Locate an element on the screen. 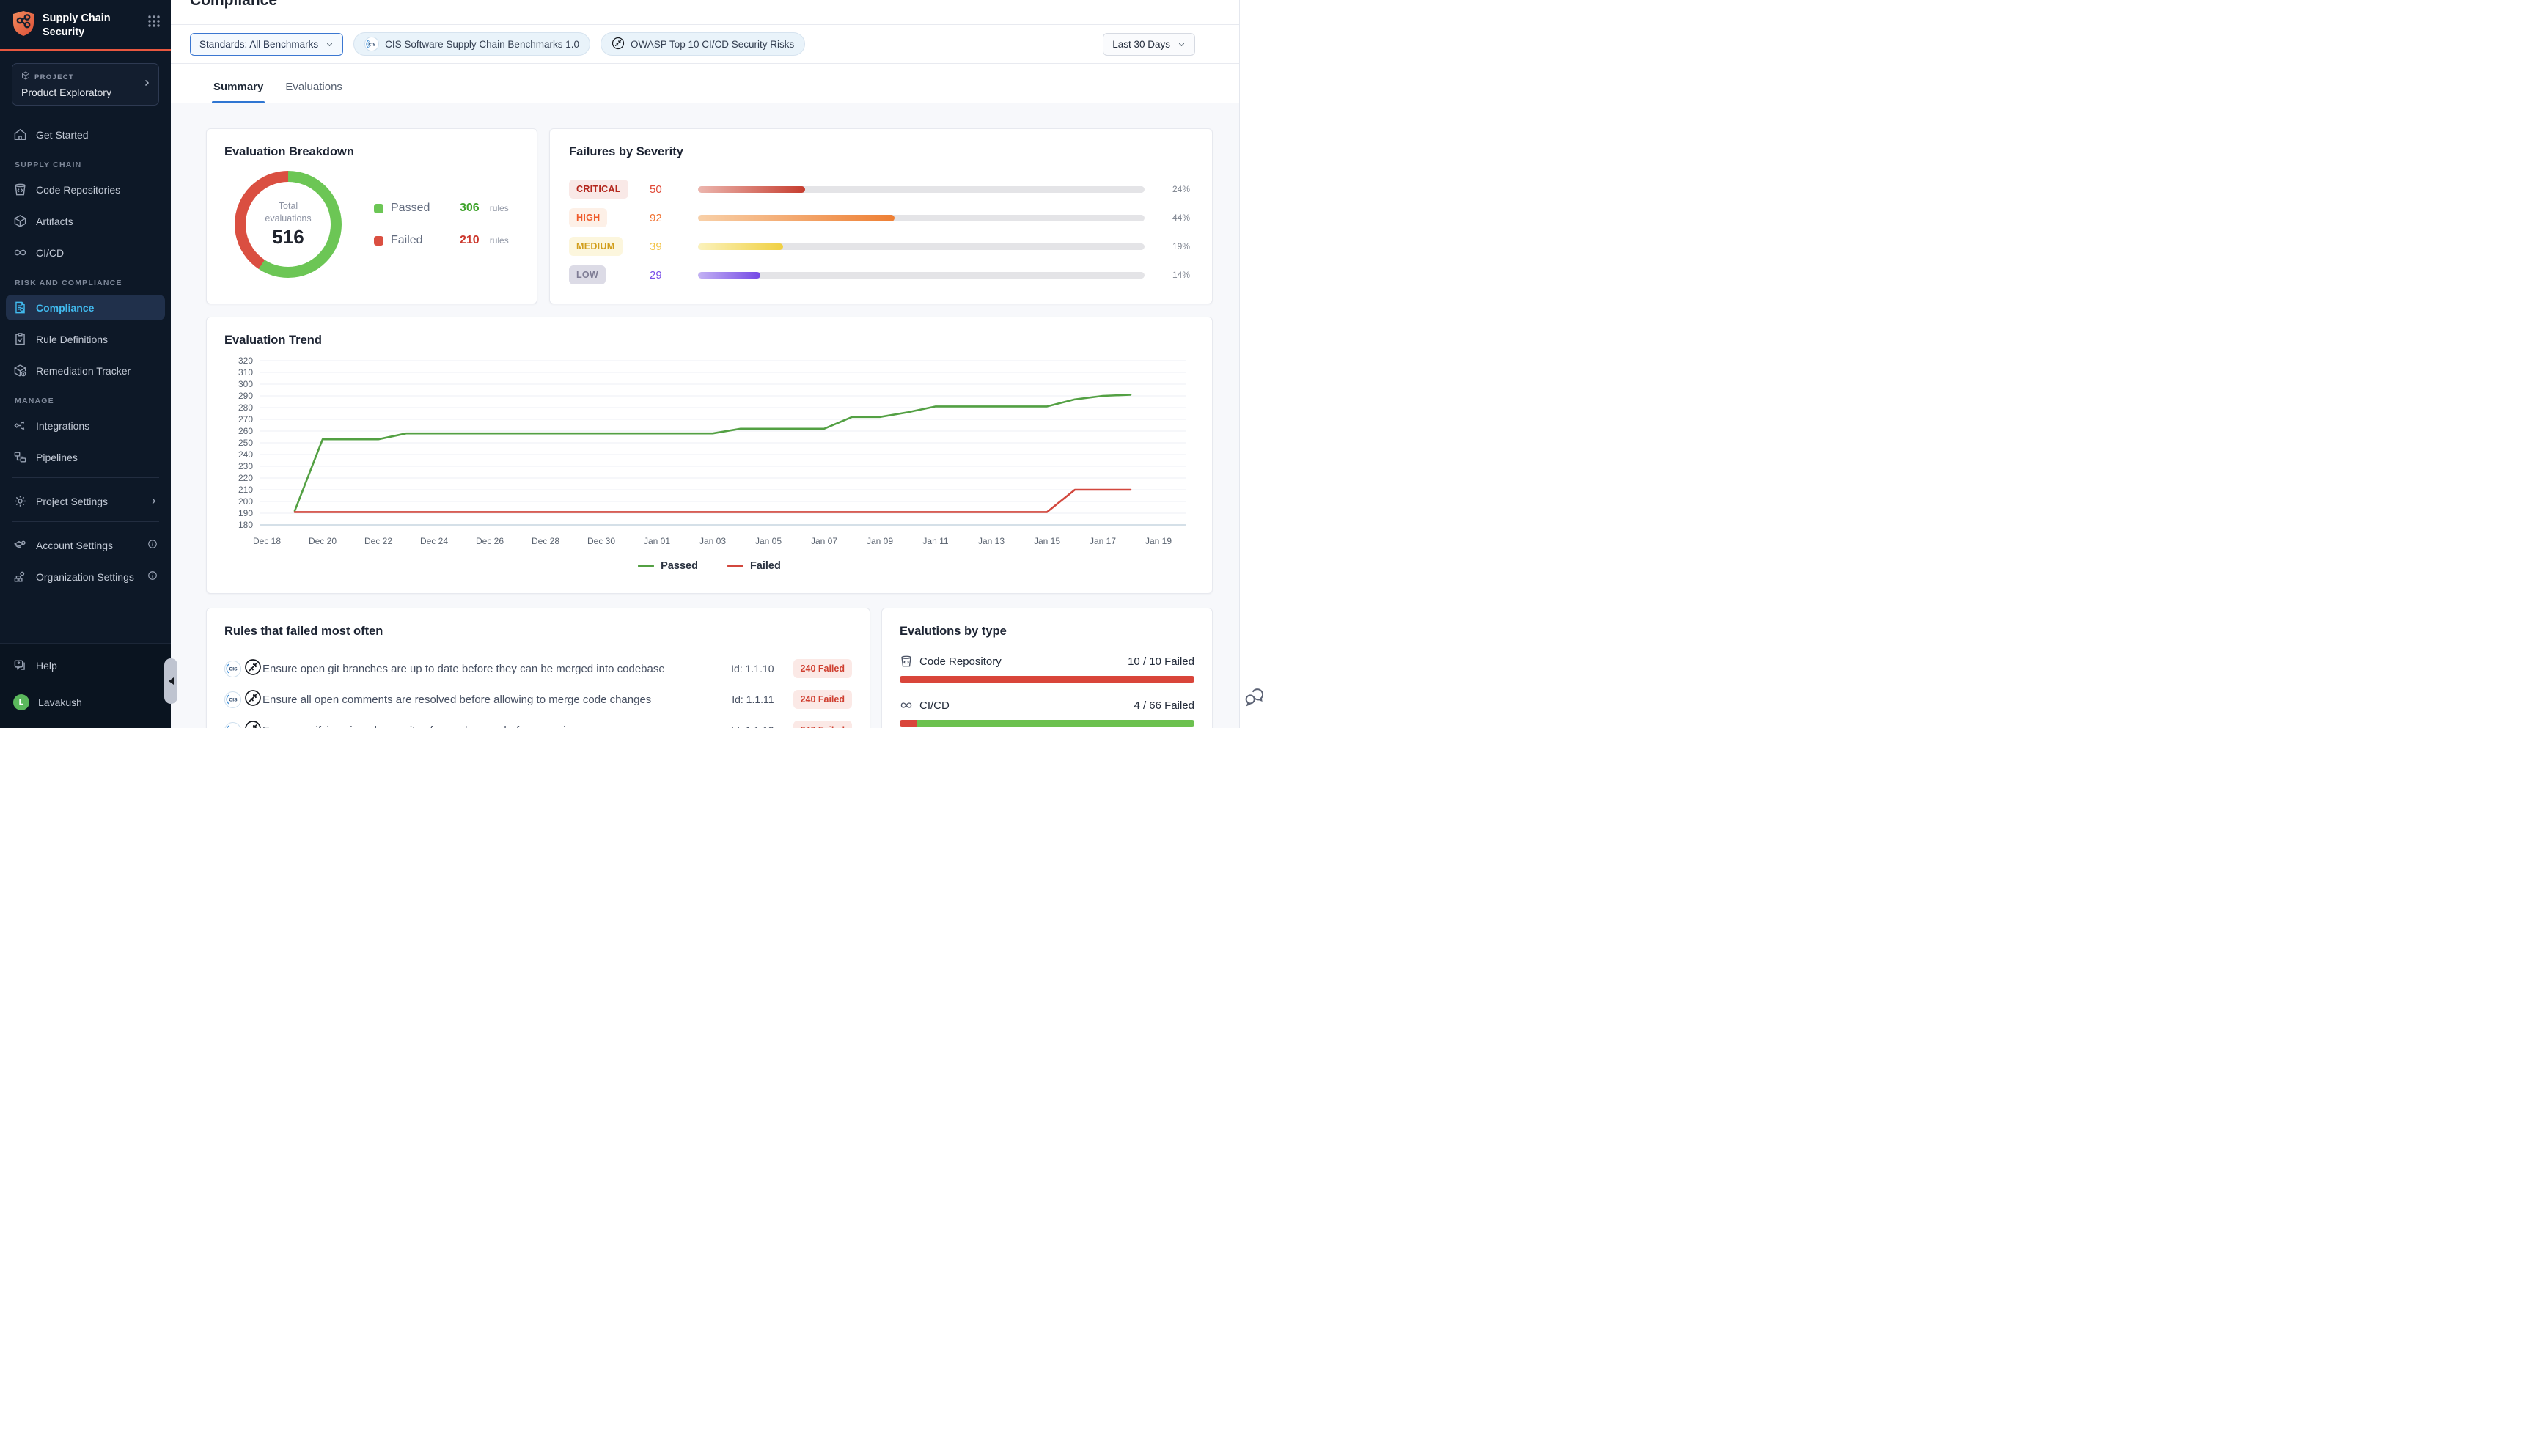  failed-count: 210 is located at coordinates (470, 240).